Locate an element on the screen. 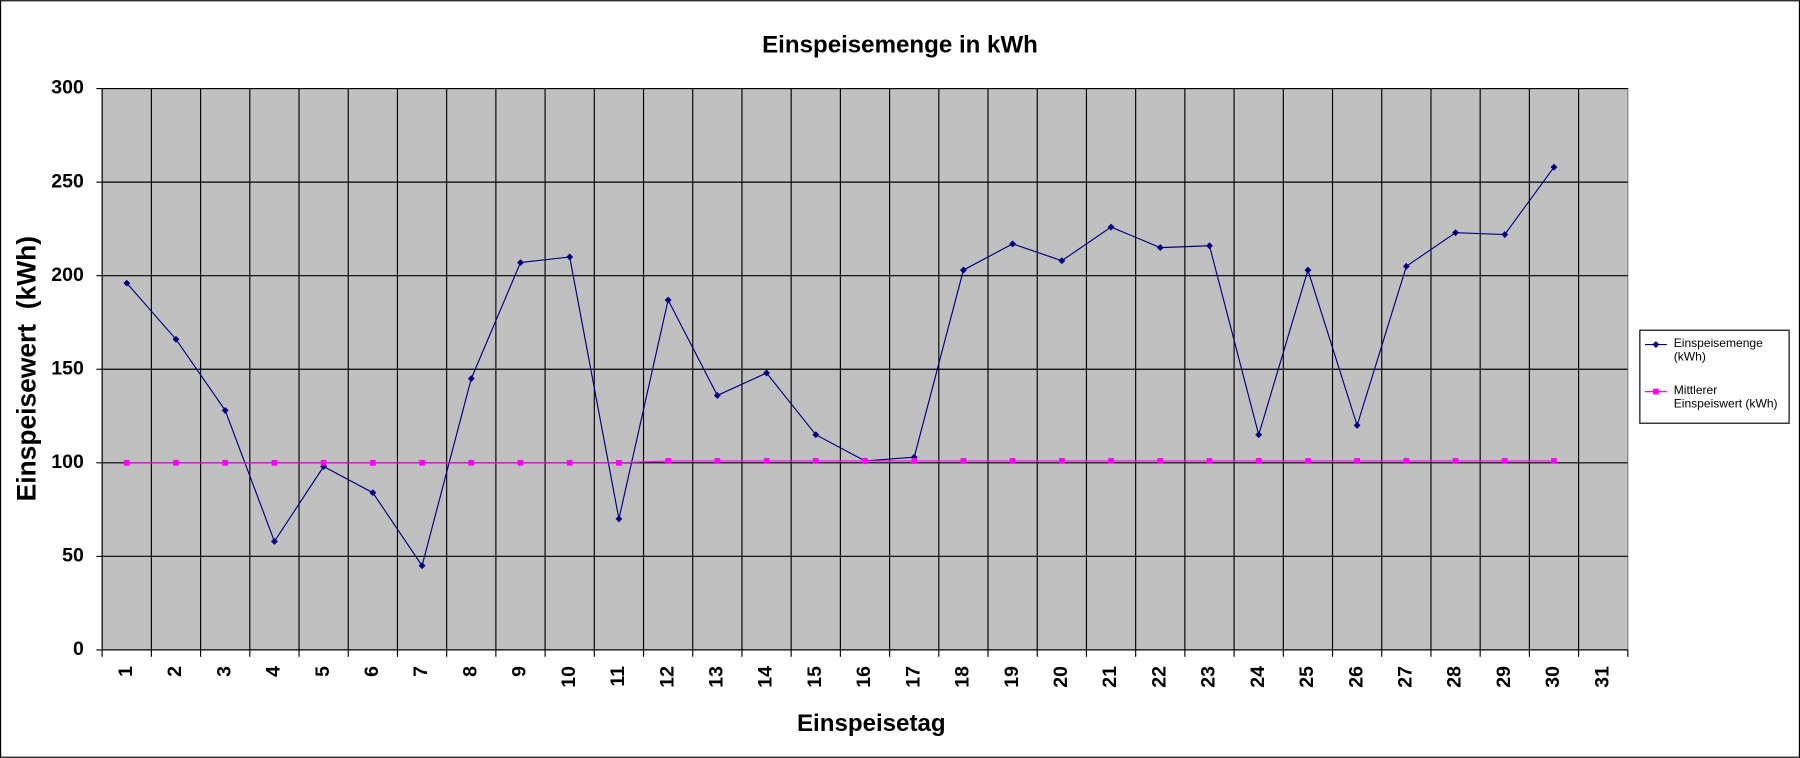 Image resolution: width=1800 pixels, height=758 pixels. x-tick-label: 18 is located at coordinates (963, 677).